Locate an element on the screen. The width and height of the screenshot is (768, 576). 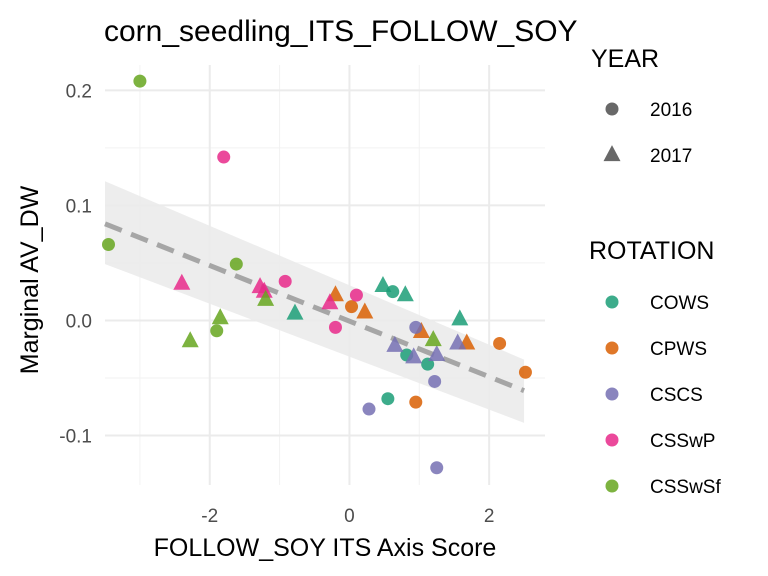
legend-rotation-title: ROTATION is located at coordinates (651, 251).